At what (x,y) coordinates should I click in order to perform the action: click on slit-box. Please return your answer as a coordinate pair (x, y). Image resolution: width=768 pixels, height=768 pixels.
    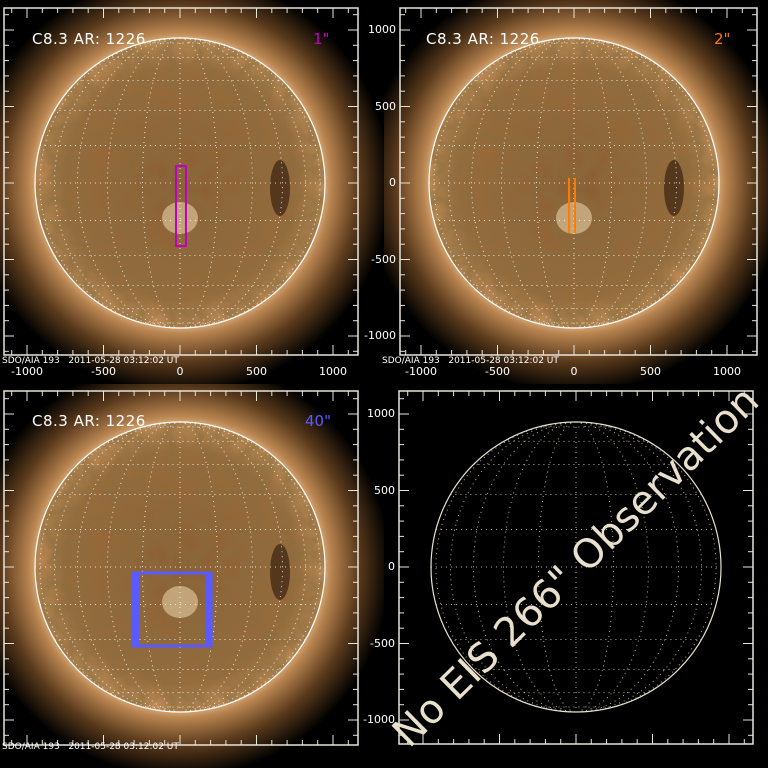
    Looking at the image, I should click on (181, 206).